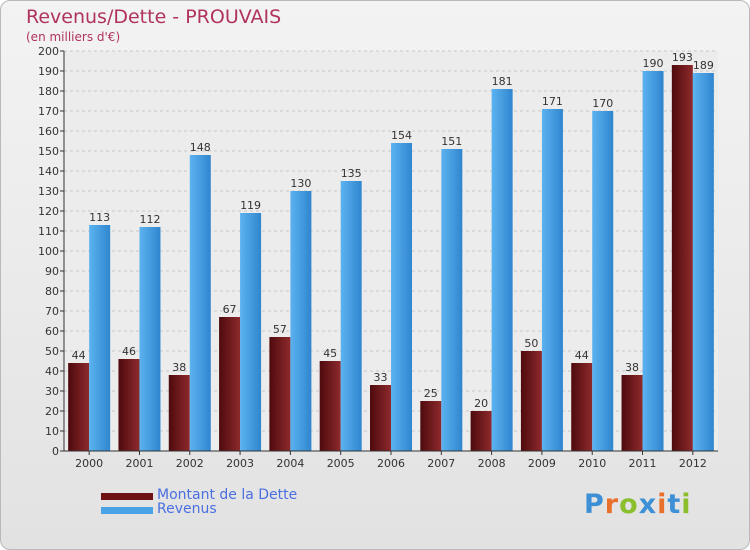  I want to click on x-tick-label: 2000, so click(89, 463).